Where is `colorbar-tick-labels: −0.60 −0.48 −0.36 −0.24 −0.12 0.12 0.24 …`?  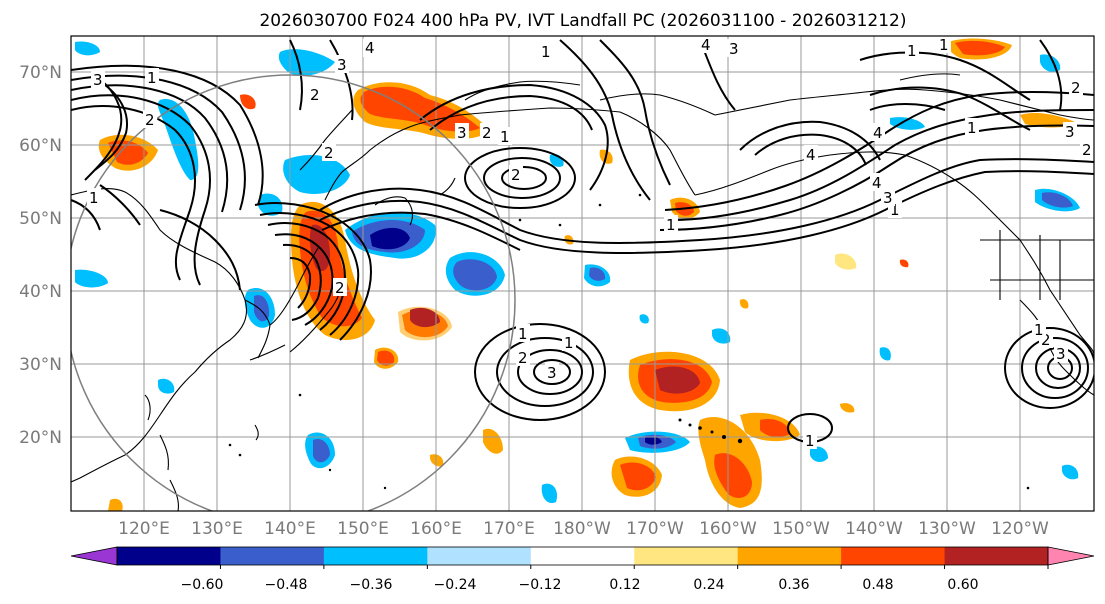
colorbar-tick-labels: −0.60 −0.48 −0.36 −0.24 −0.12 0.12 0.24 … is located at coordinates (580, 585).